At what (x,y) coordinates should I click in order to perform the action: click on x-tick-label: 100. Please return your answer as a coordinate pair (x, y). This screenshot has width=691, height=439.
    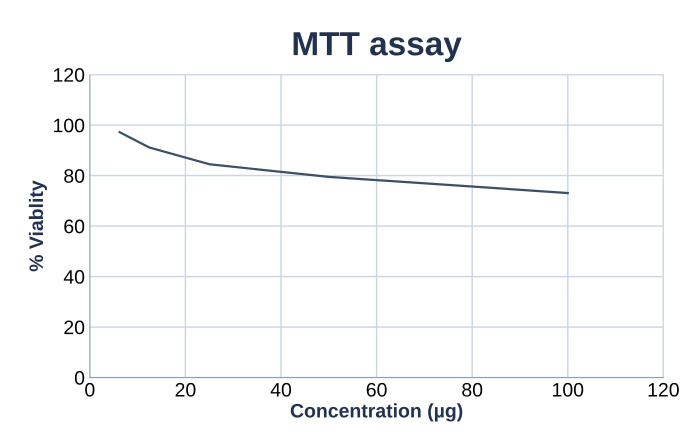
    Looking at the image, I should click on (568, 389).